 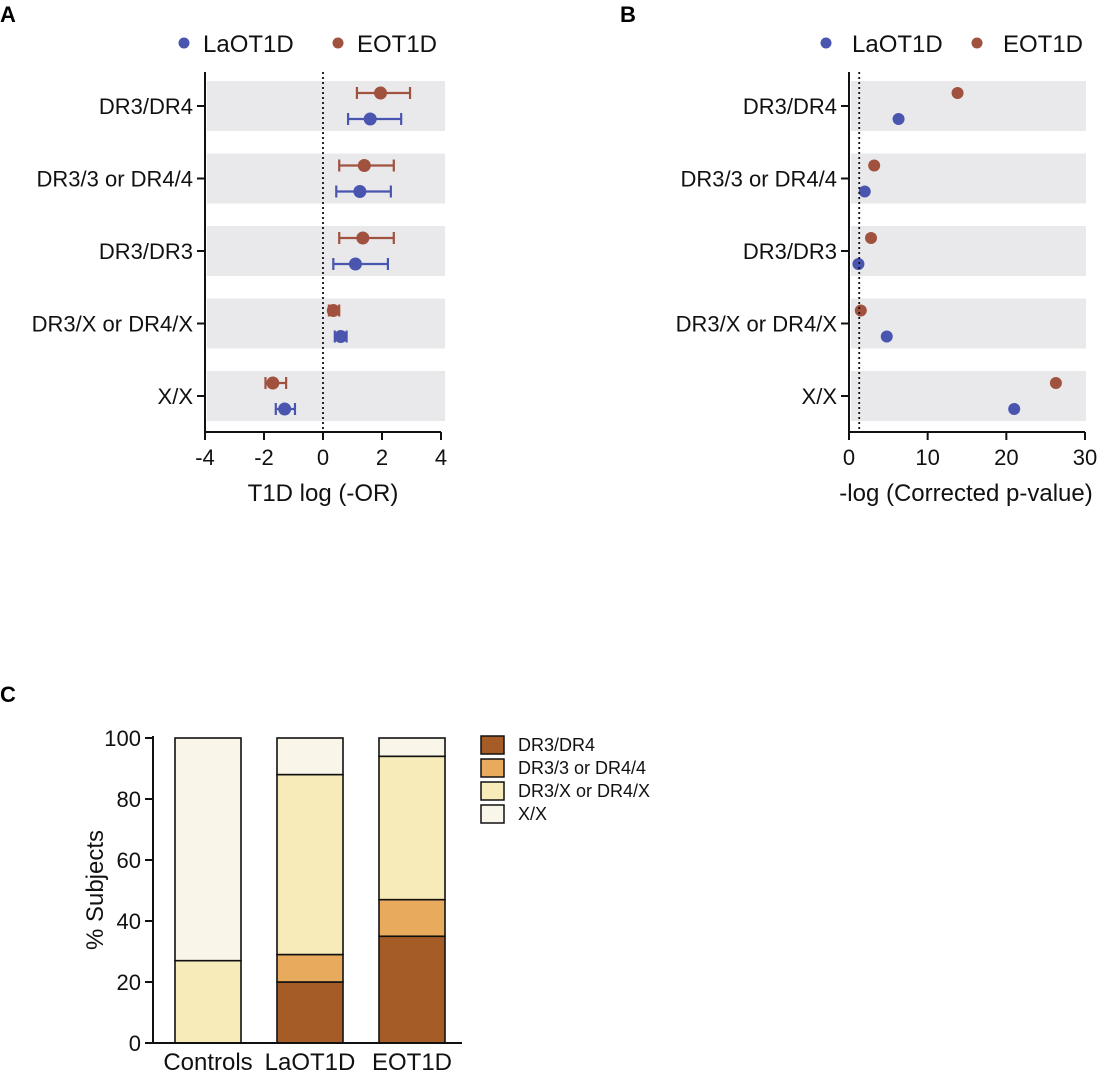 I want to click on y-tick-label-0: 0, so click(x=135, y=1043).